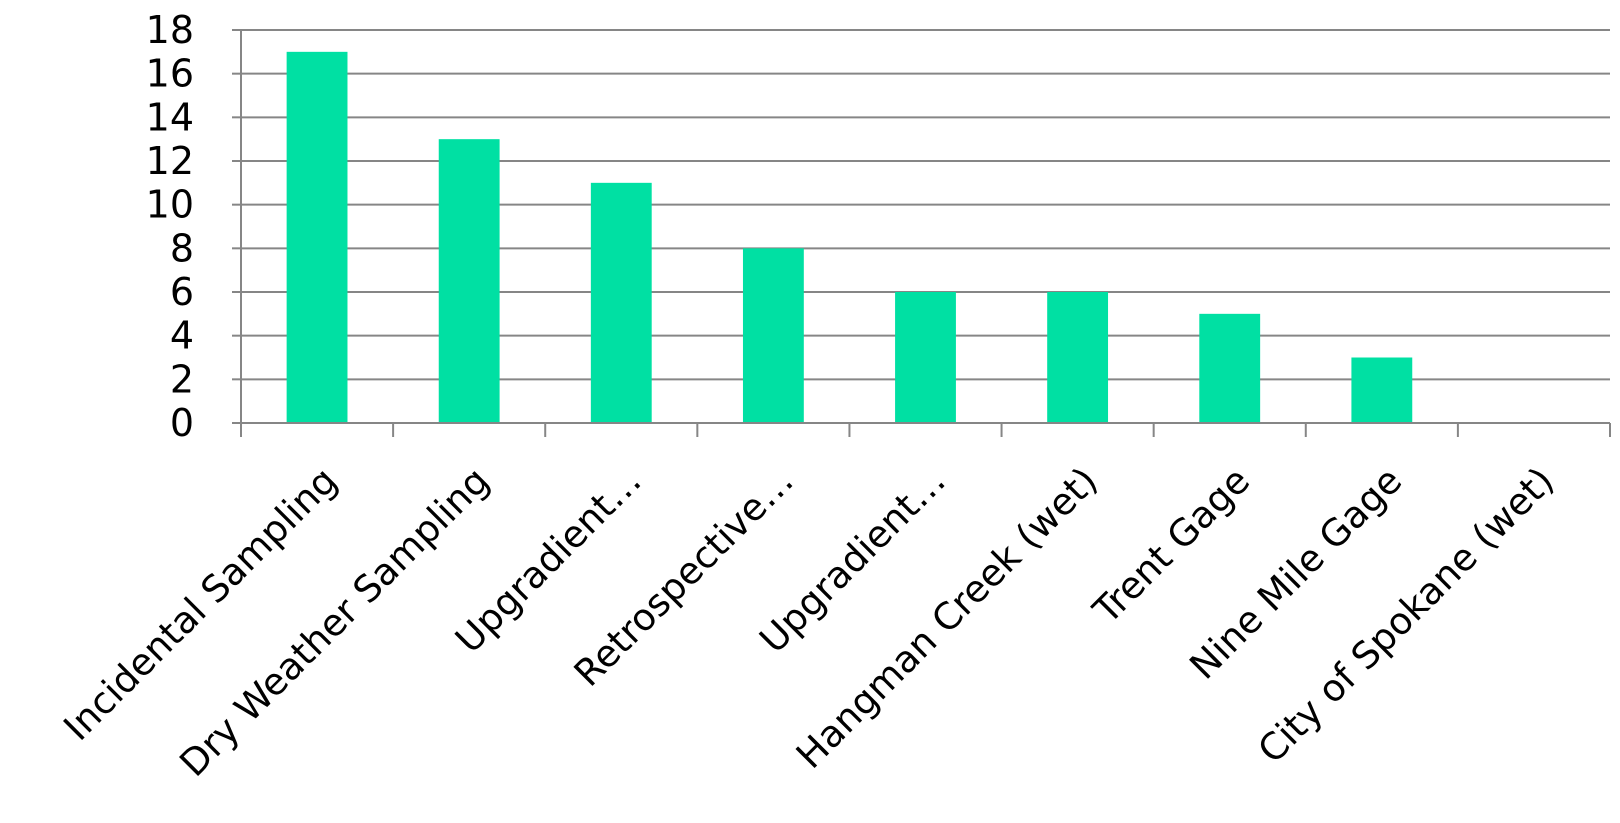 The image size is (1620, 823). What do you see at coordinates (182, 292) in the screenshot?
I see `y-tick-label: 6` at bounding box center [182, 292].